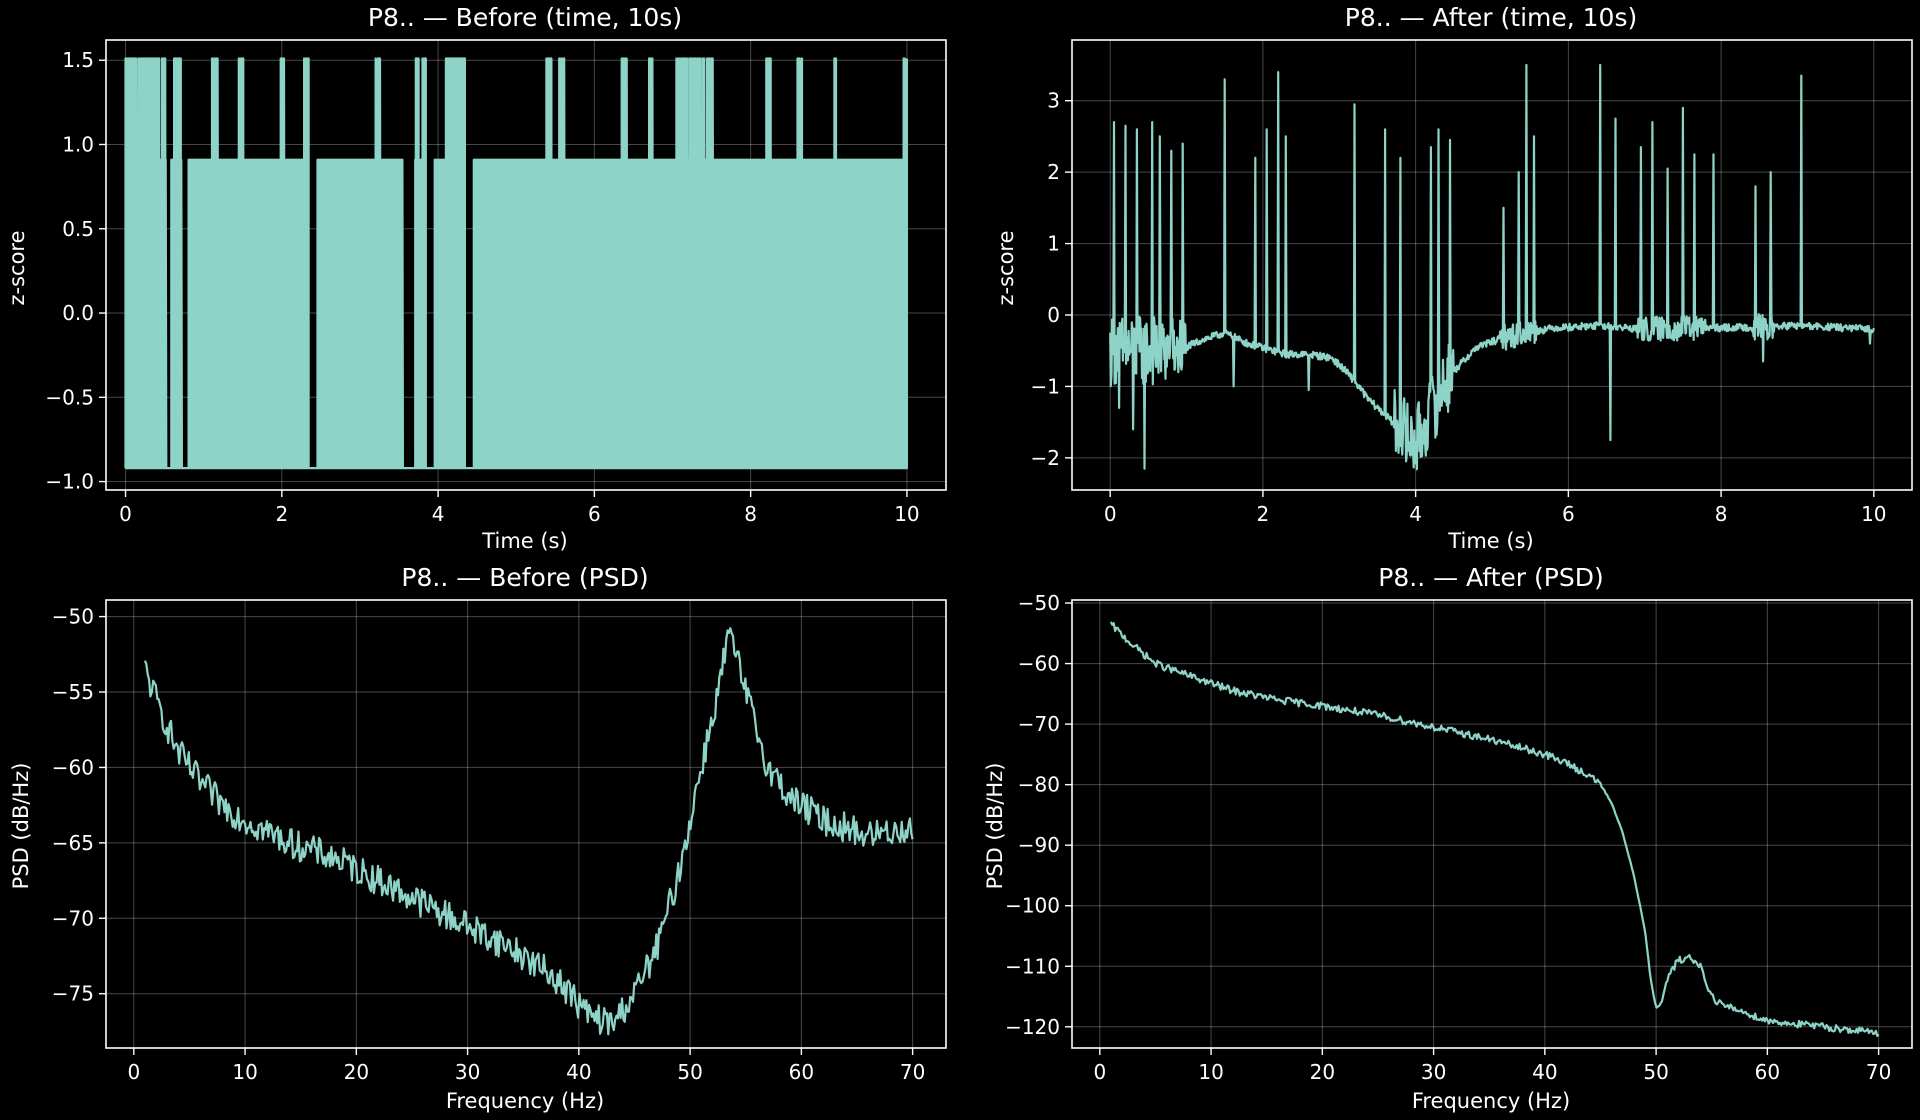 The width and height of the screenshot is (1920, 1120). I want to click on y-tick-label: −2, so click(1045, 458).